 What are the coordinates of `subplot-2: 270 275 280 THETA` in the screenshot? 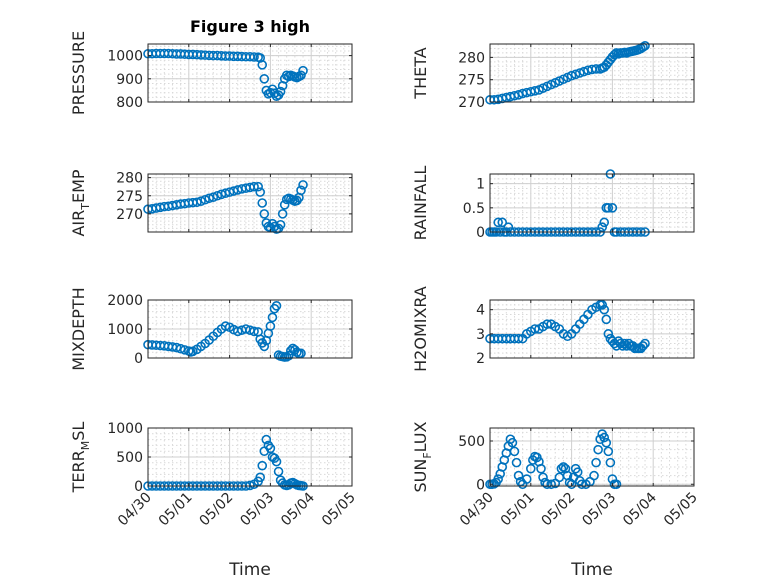 It's located at (553, 75).